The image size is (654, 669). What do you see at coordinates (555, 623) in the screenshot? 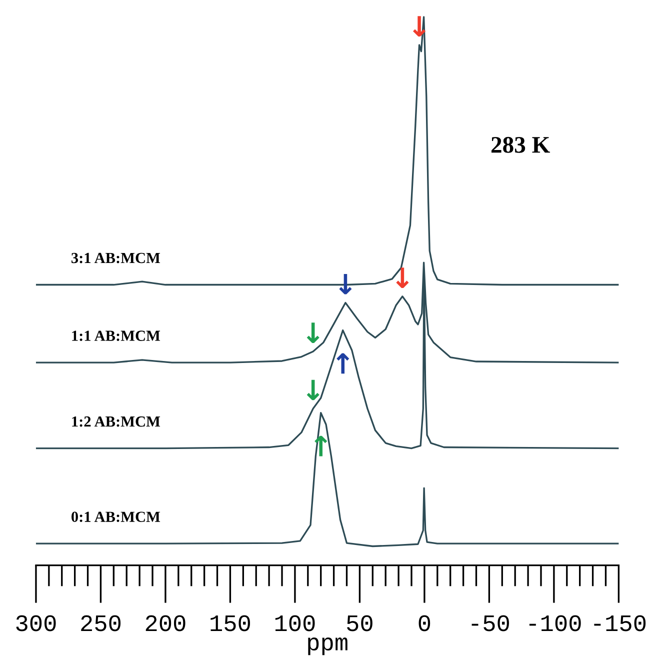
I see `x-tick-label: -100` at bounding box center [555, 623].